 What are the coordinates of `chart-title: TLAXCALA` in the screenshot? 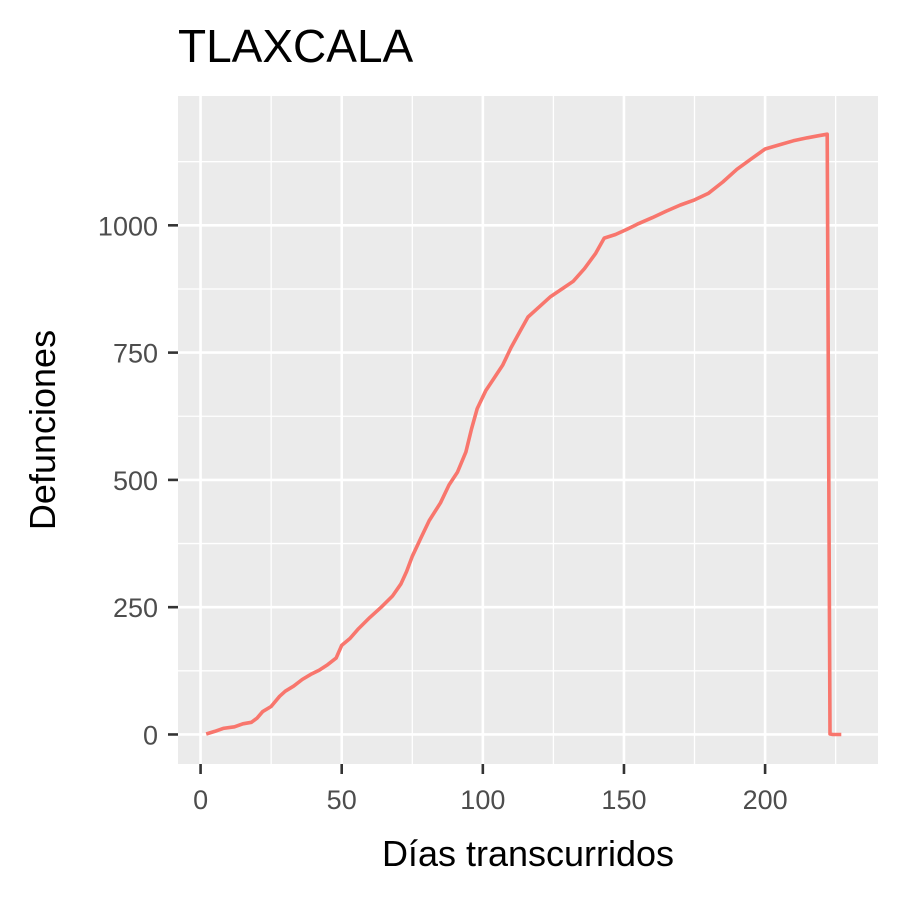 It's located at (296, 46).